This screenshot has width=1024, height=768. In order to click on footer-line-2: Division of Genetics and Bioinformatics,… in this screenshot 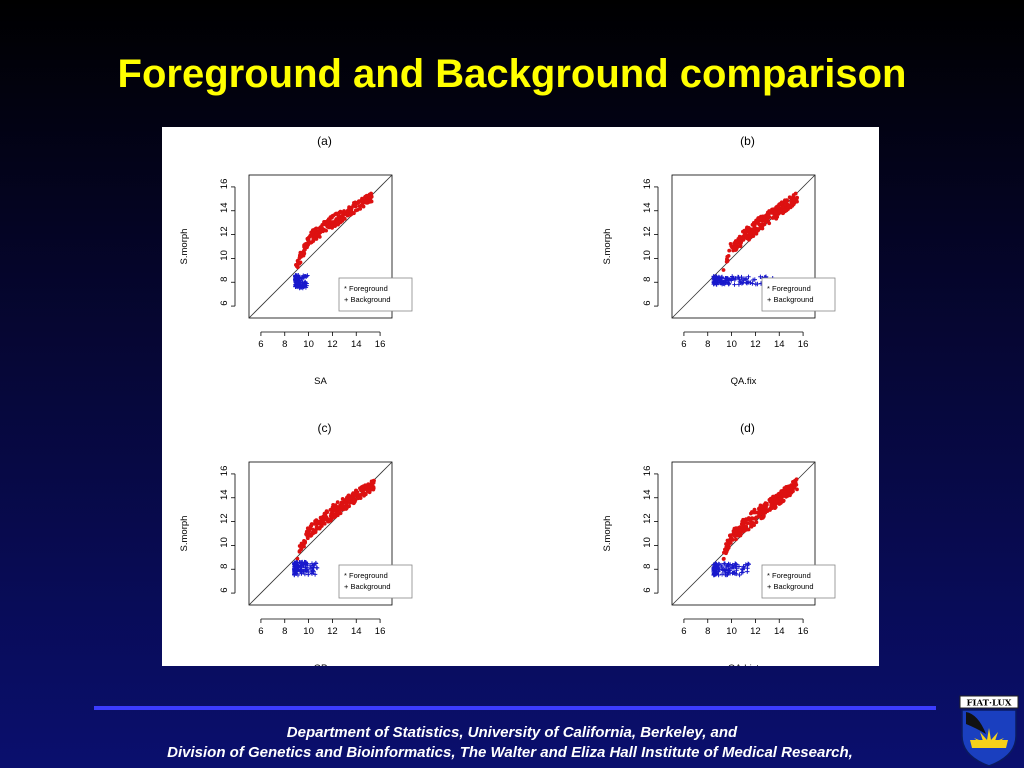, I will do `click(510, 752)`.